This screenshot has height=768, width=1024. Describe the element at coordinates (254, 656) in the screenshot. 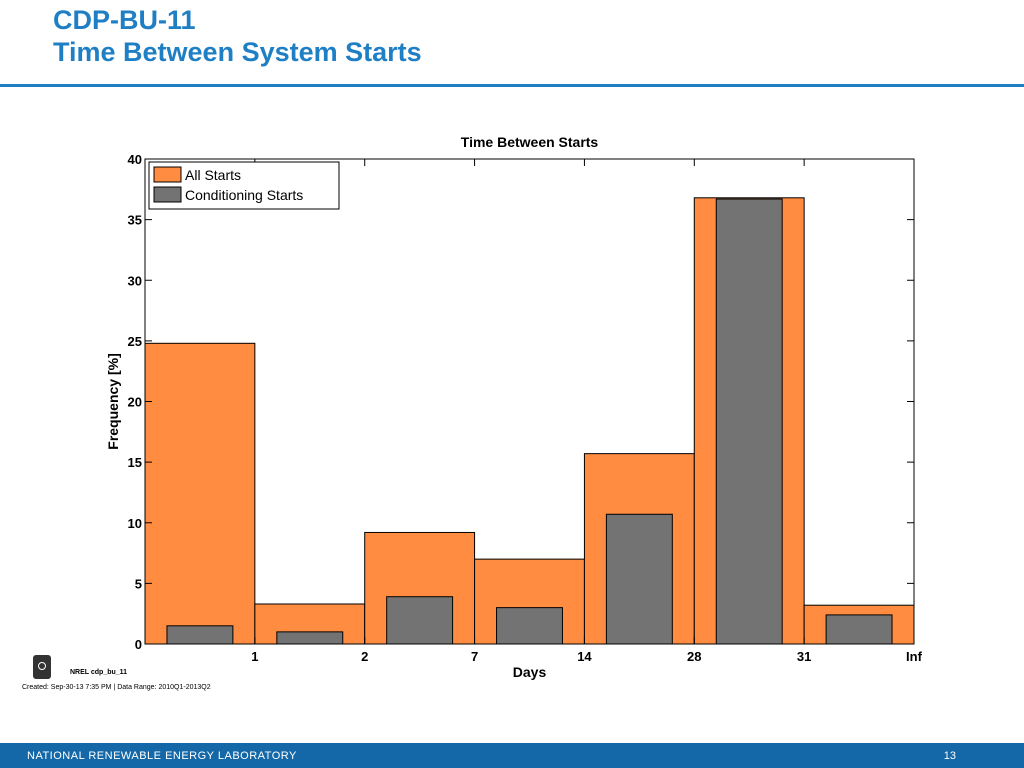

I see `x-tick-label: 1` at that location.